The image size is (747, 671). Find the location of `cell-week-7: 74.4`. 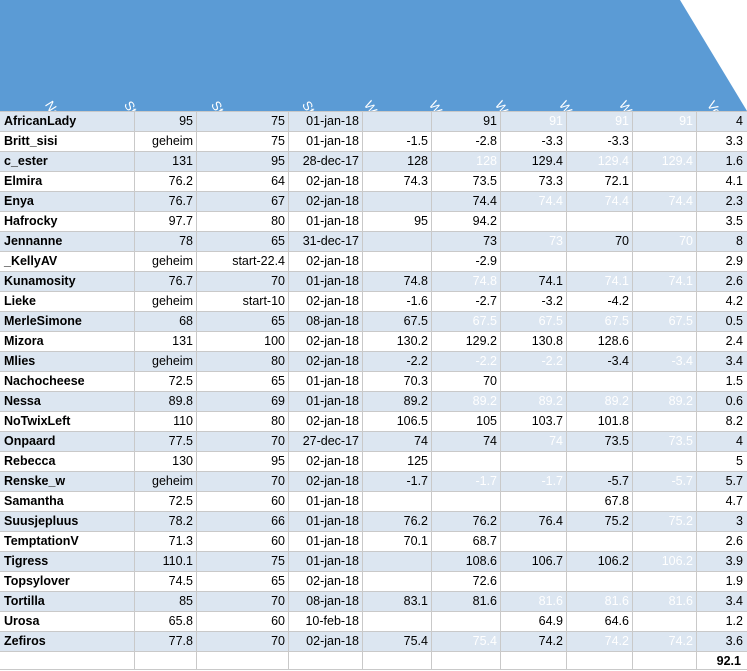

cell-week-7: 74.4 is located at coordinates (550, 201).